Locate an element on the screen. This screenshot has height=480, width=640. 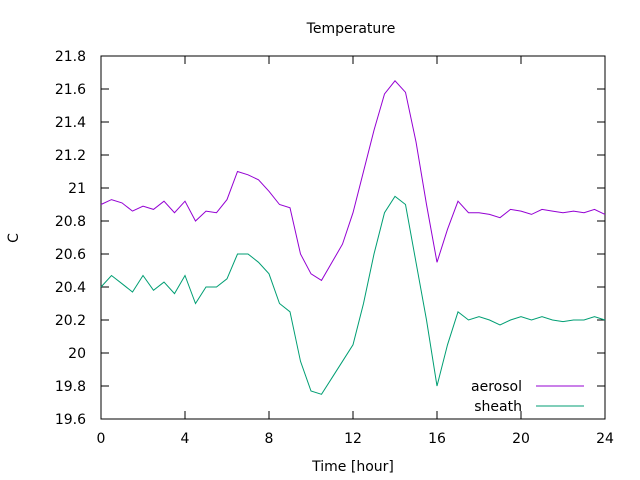
x-tick-label: 16 is located at coordinates (437, 439).